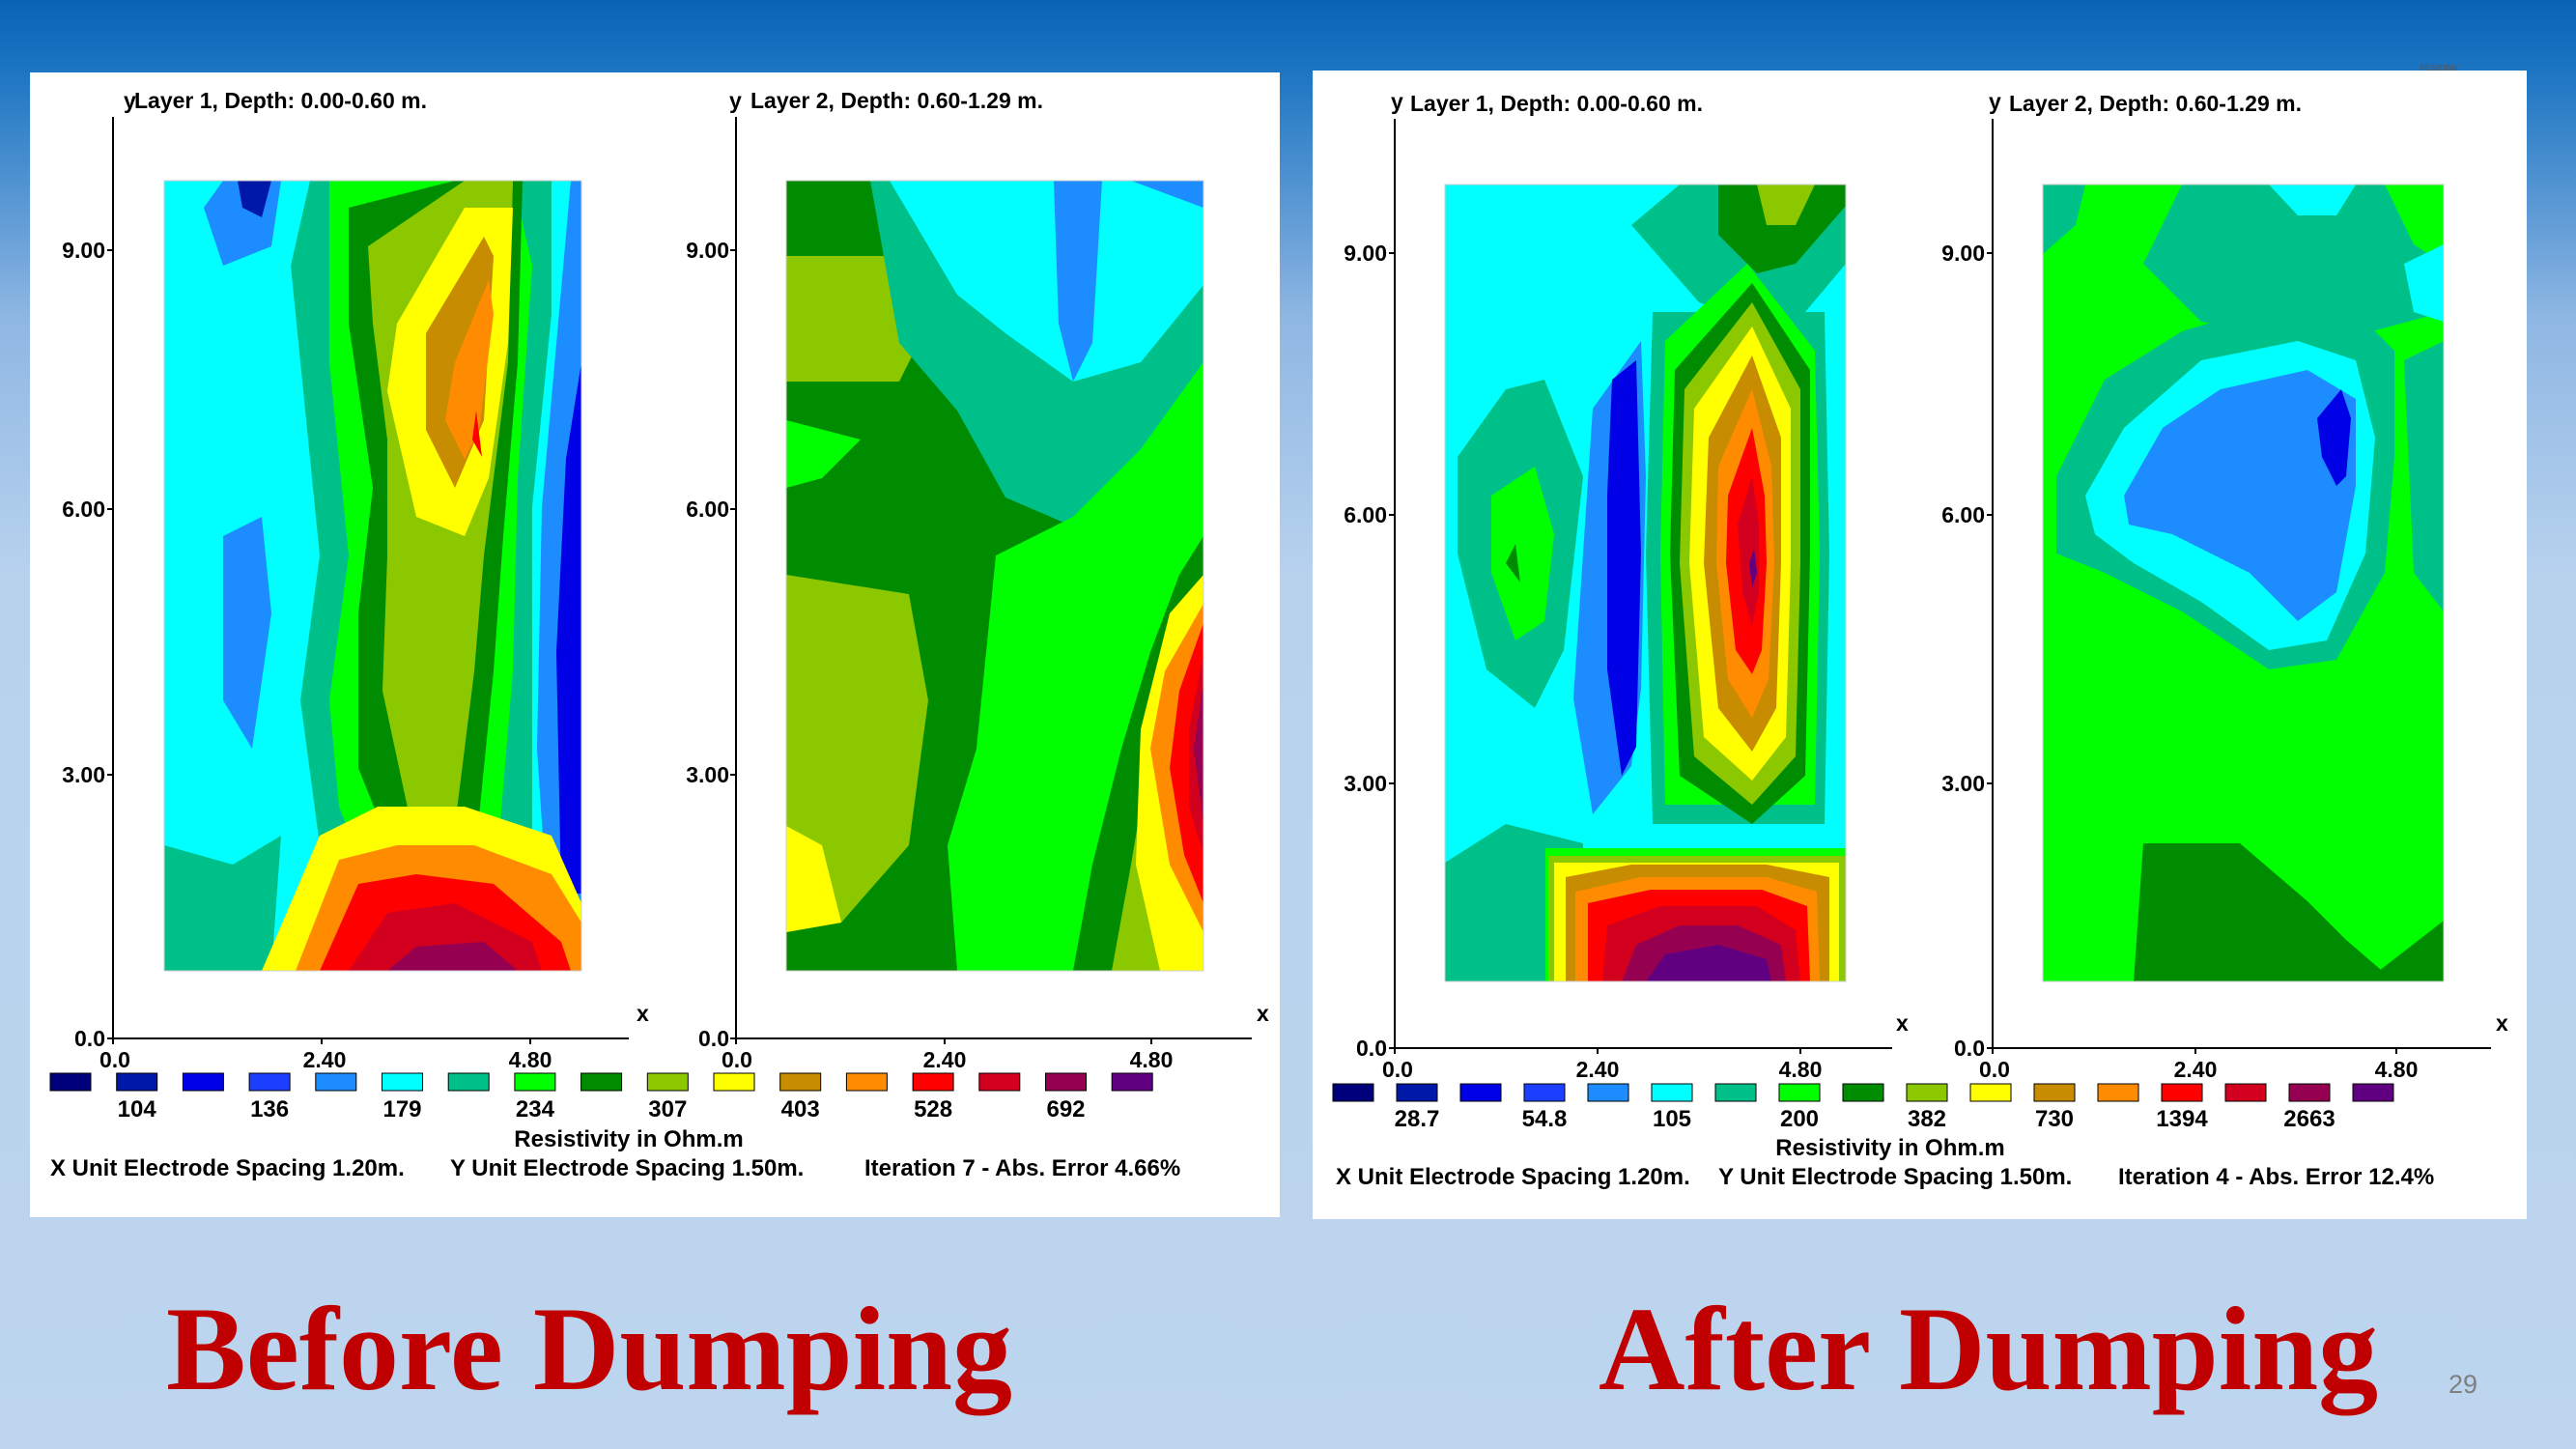  Describe the element at coordinates (1365, 783) in the screenshot. I see `after-layer1-y-tick: 3.00` at that location.